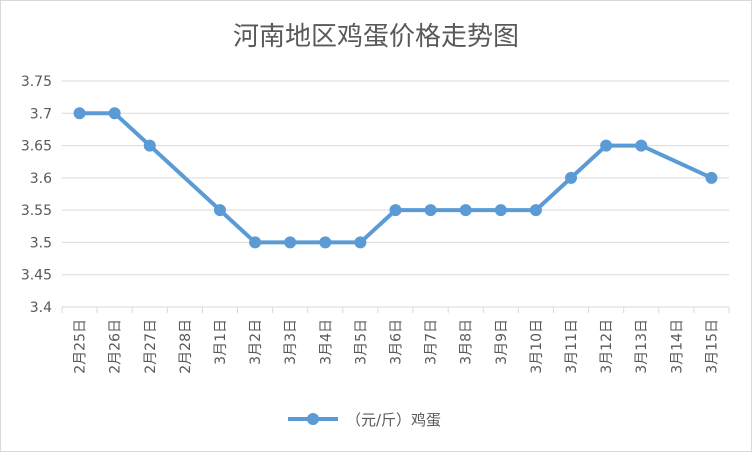 Image resolution: width=752 pixels, height=452 pixels. Describe the element at coordinates (36, 82) in the screenshot. I see `y-tick-label: 3.75` at that location.